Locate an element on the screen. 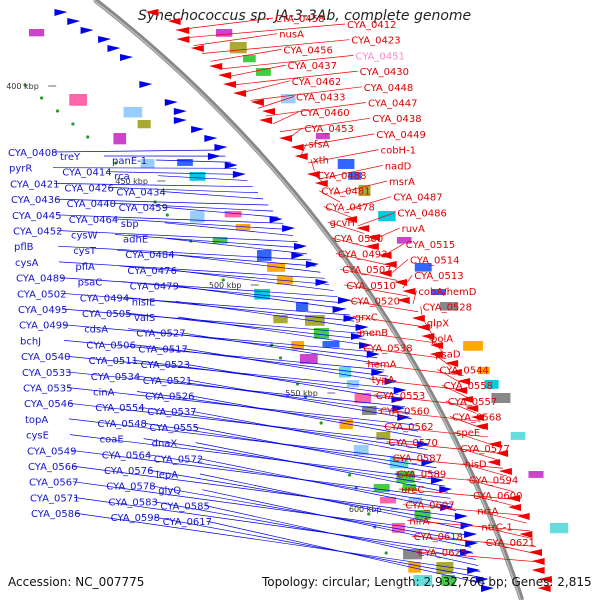 The width and height of the screenshot is (600, 600). gene-label-blue: CYA_0494 is located at coordinates (104, 298).